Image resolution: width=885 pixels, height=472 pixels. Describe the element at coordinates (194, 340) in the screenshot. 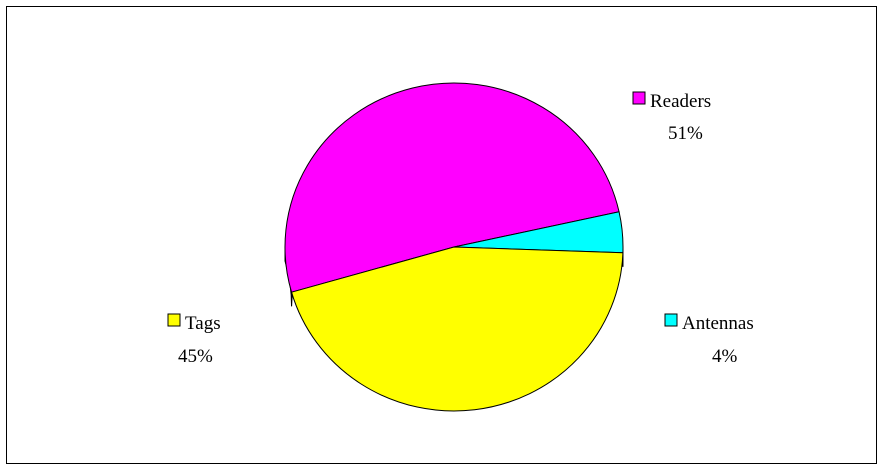

I see `label-tags: Tags 45%` at that location.